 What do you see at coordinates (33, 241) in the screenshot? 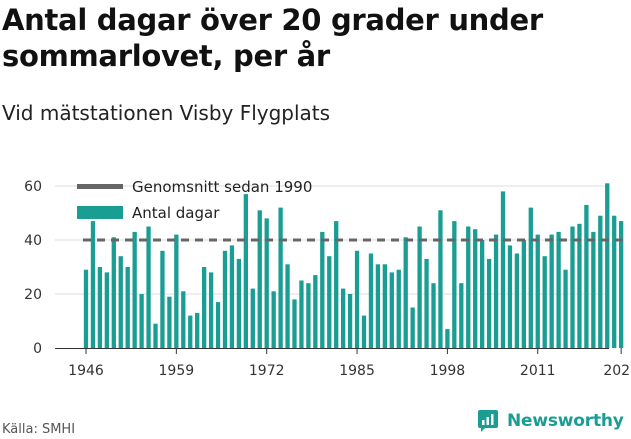
I see `y-tick-label: 40` at bounding box center [33, 241].